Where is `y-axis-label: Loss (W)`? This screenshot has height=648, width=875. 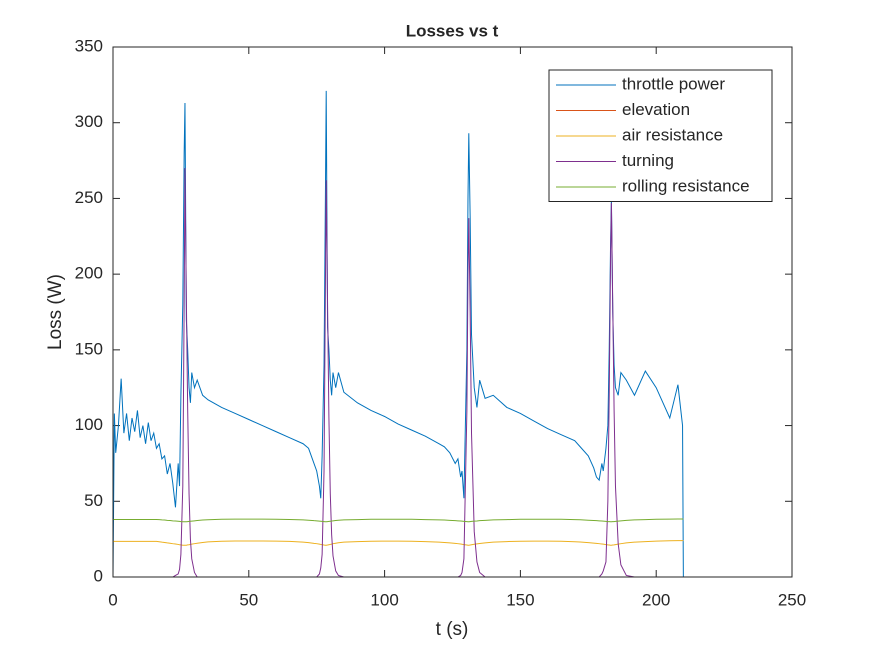 y-axis-label: Loss (W) is located at coordinates (55, 312).